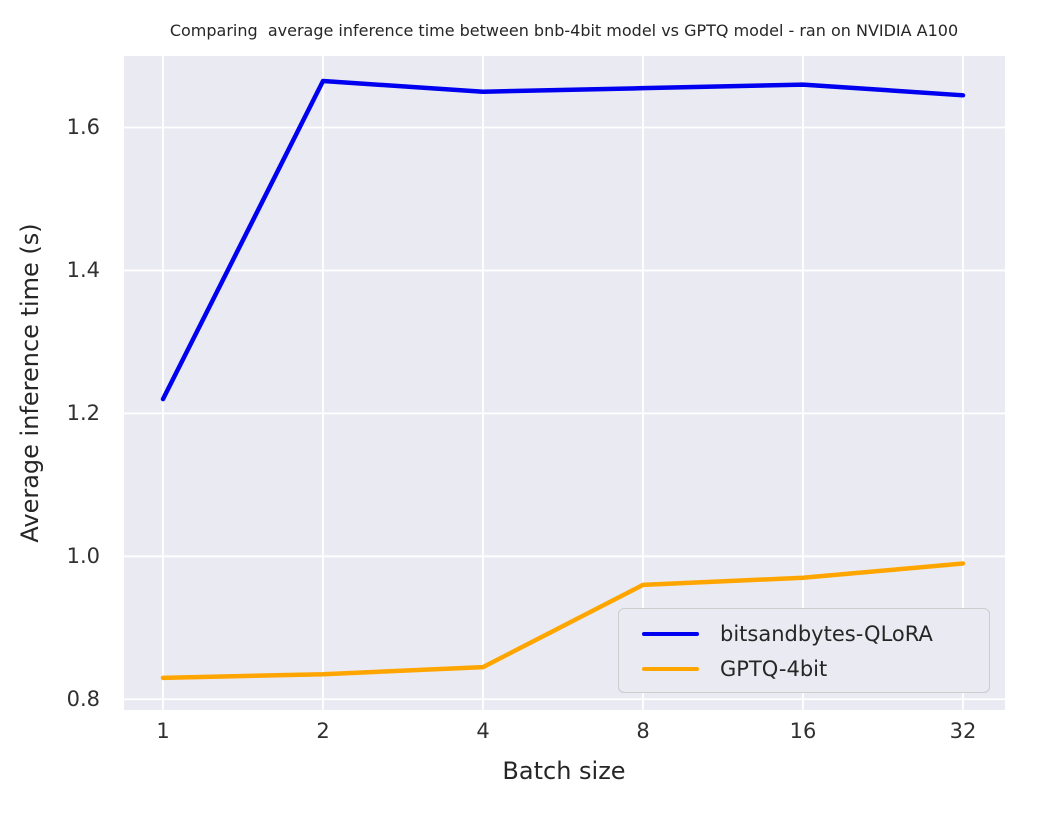 The width and height of the screenshot is (1057, 822). What do you see at coordinates (564, 771) in the screenshot?
I see `x-axis-label: Batch size` at bounding box center [564, 771].